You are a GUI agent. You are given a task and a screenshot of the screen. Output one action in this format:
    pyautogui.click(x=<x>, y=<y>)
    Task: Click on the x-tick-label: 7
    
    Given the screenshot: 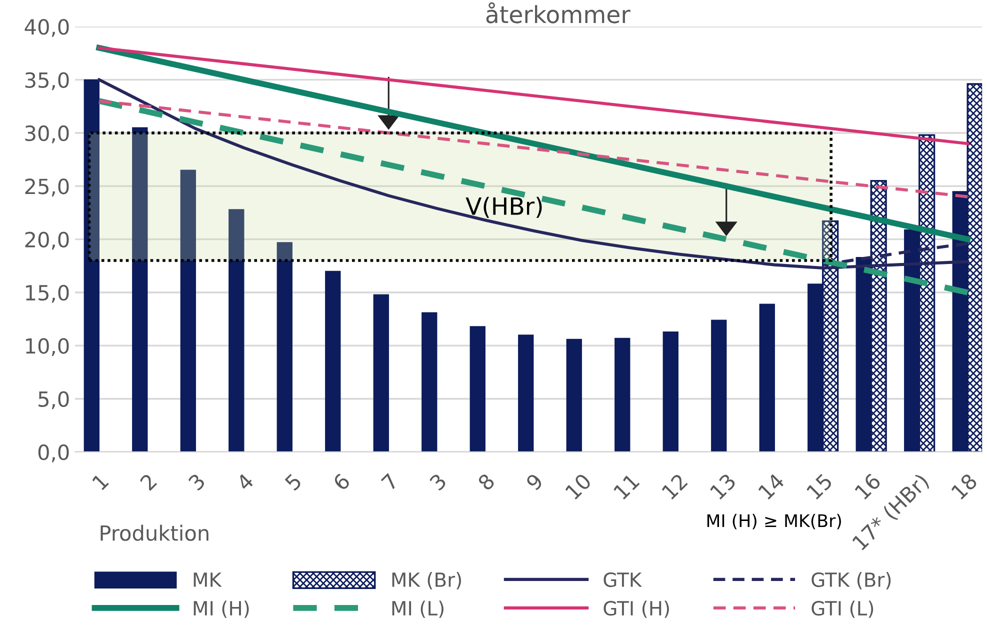 What is the action you would take?
    pyautogui.click(x=389, y=482)
    